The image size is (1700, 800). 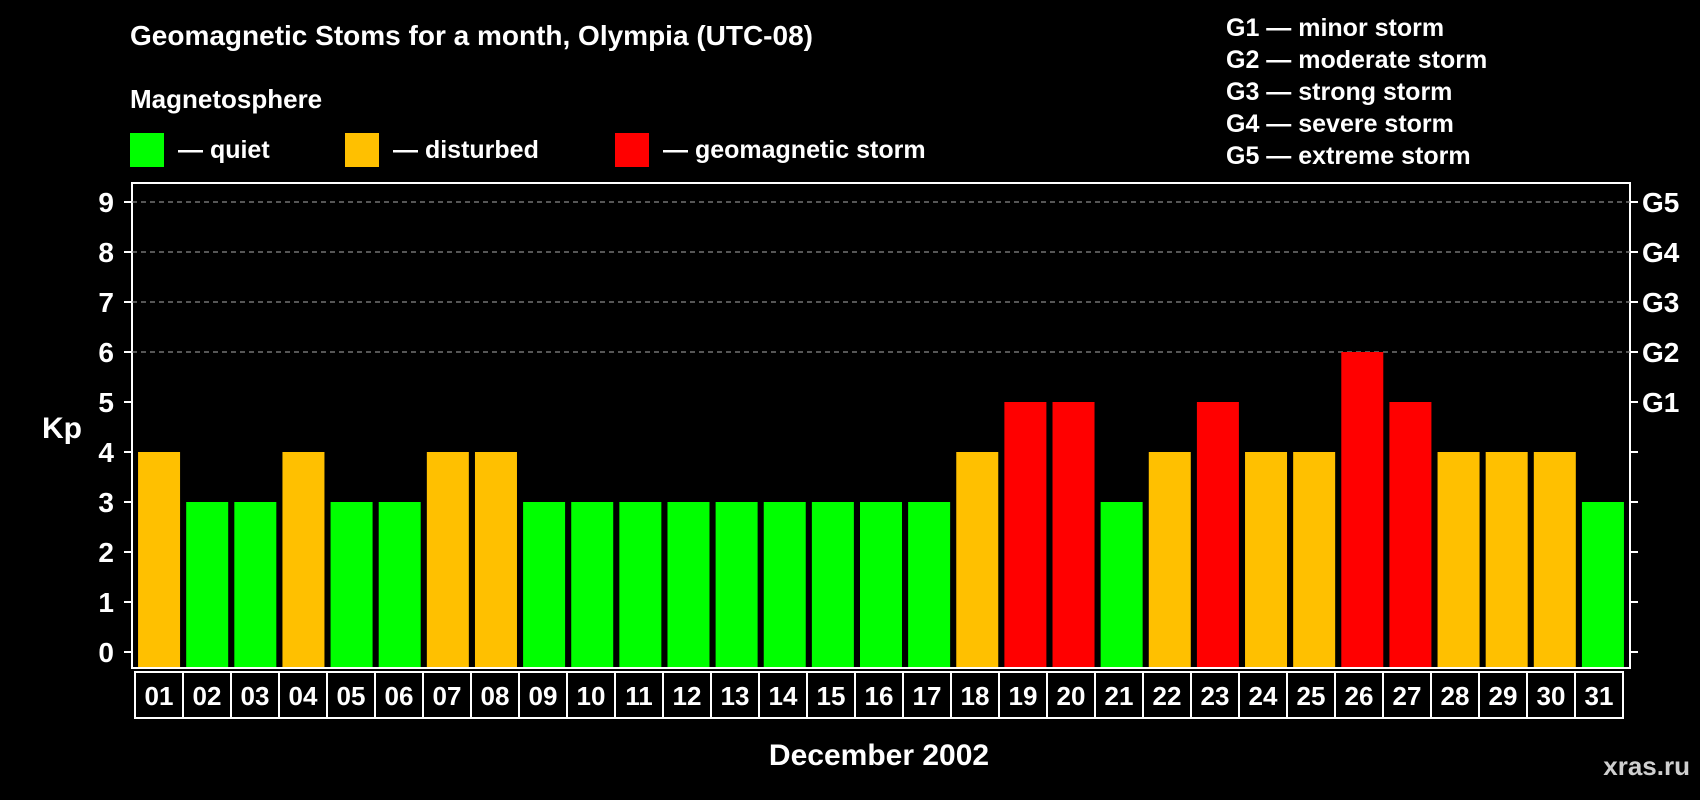 What do you see at coordinates (106, 402) in the screenshot?
I see `ytick-label-5: 5` at bounding box center [106, 402].